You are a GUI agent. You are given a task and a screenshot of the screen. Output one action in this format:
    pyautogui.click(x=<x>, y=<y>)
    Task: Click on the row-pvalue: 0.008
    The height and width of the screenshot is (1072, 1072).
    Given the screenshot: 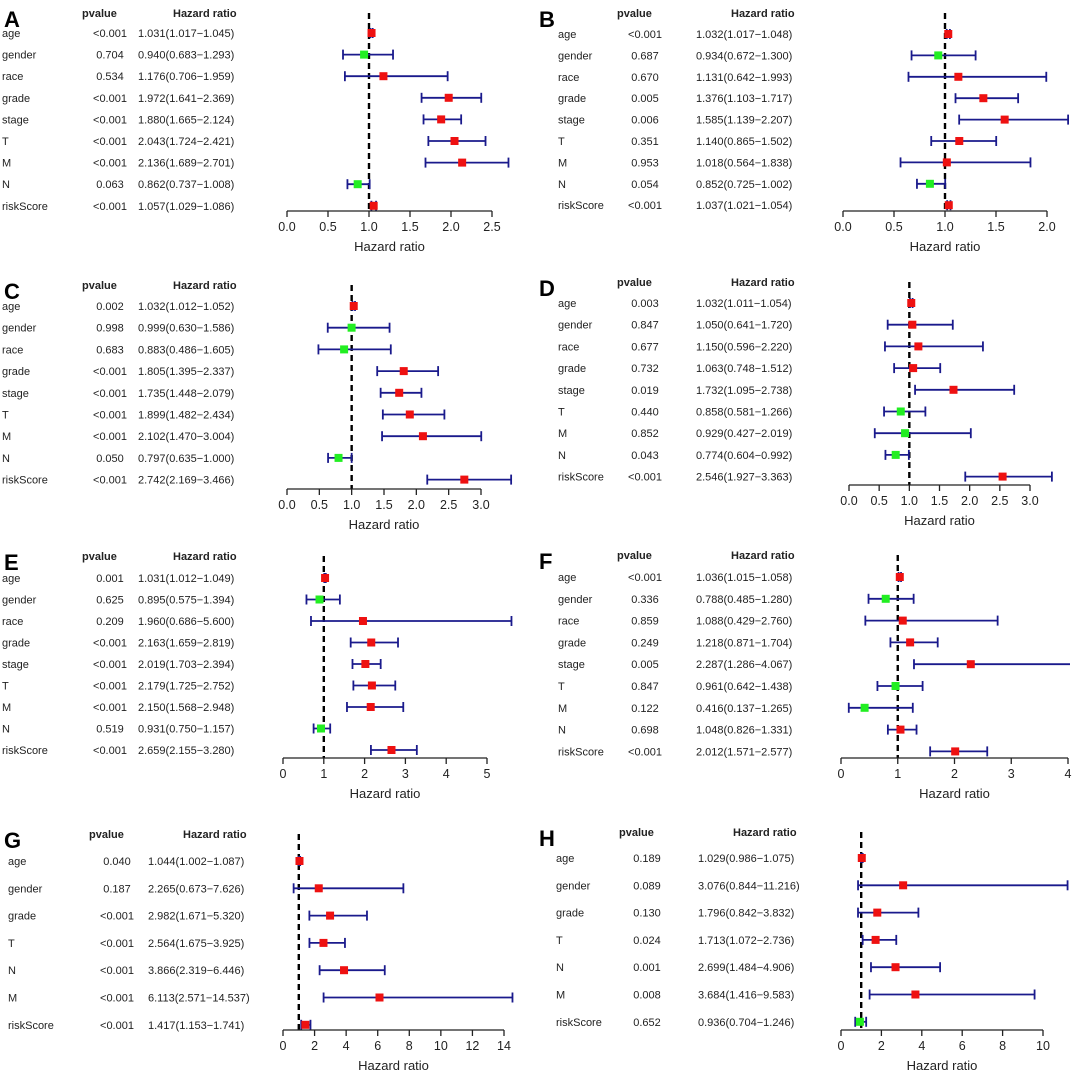 What is the action you would take?
    pyautogui.click(x=647, y=996)
    